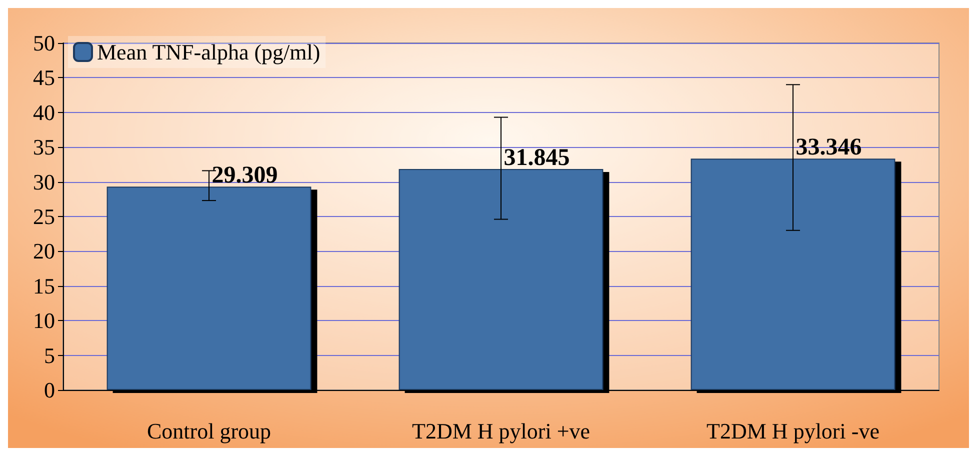 The width and height of the screenshot is (977, 456). Describe the element at coordinates (44, 77) in the screenshot. I see `y-tick-label: 45` at that location.